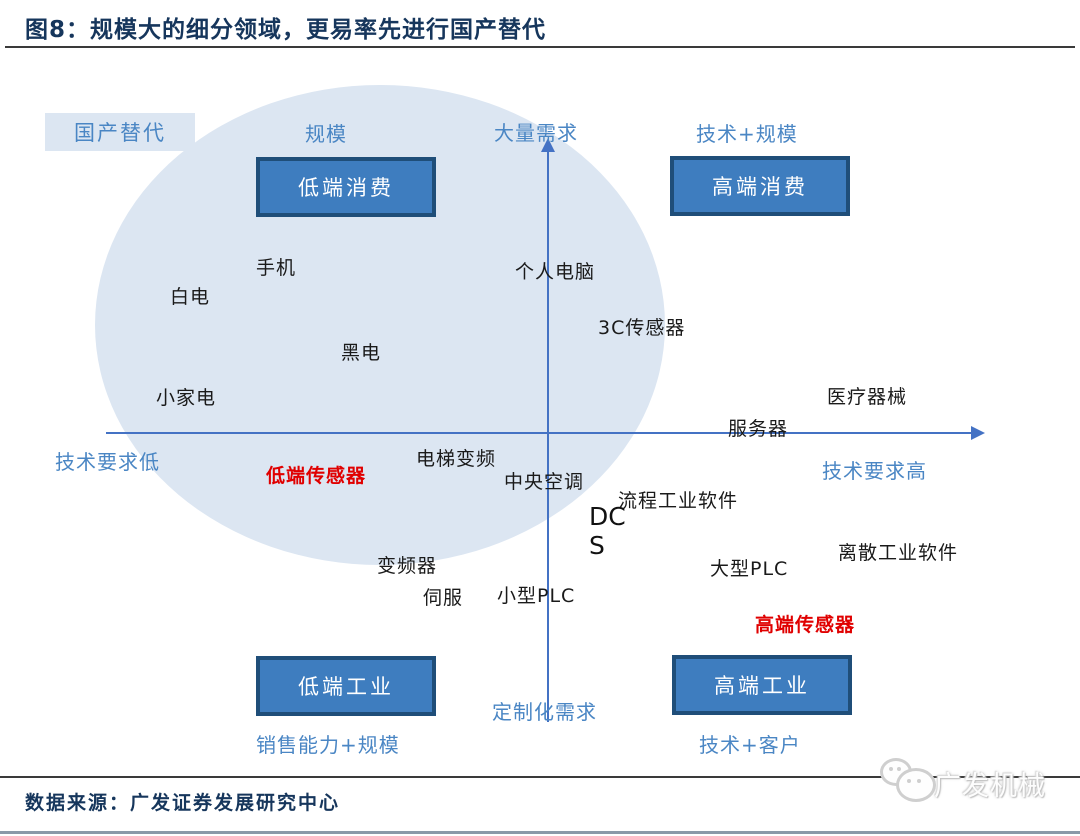 The image size is (1080, 836). What do you see at coordinates (805, 625) in the screenshot?
I see `highlight-high-end-sensors: 高端传感器` at bounding box center [805, 625].